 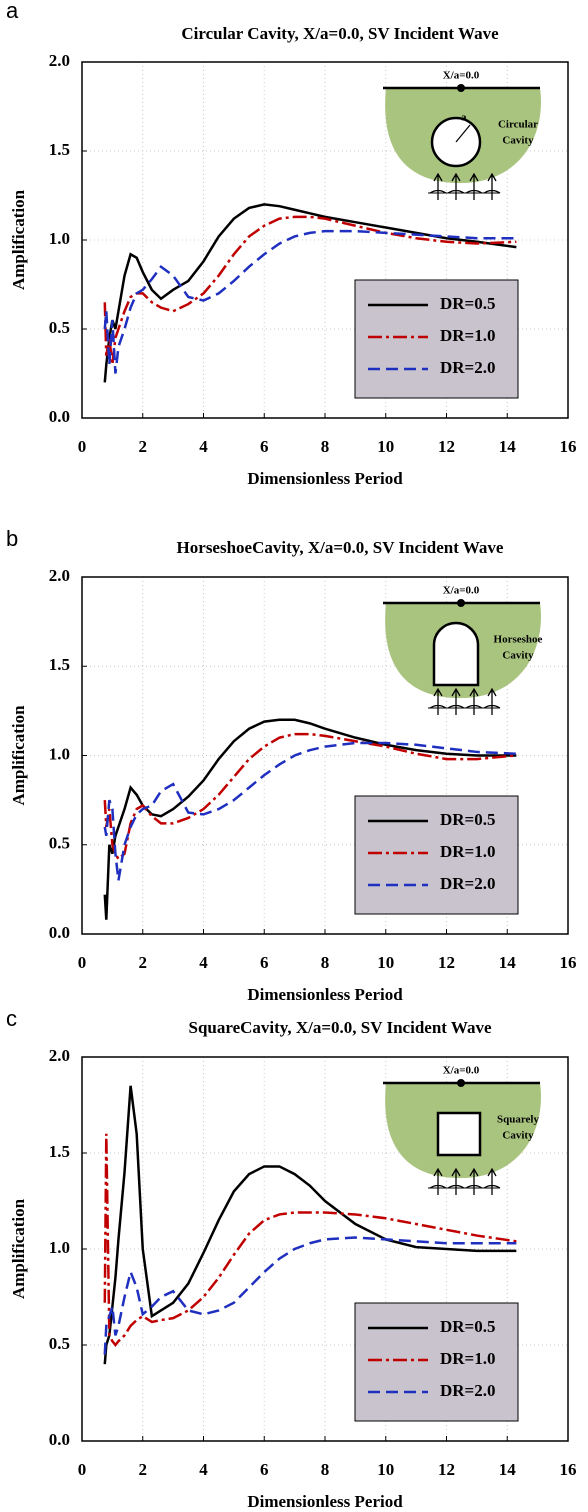 What do you see at coordinates (340, 1027) in the screenshot?
I see `chart-title: SquareCavity, X/a=0.0, SV Incident Wave` at bounding box center [340, 1027].